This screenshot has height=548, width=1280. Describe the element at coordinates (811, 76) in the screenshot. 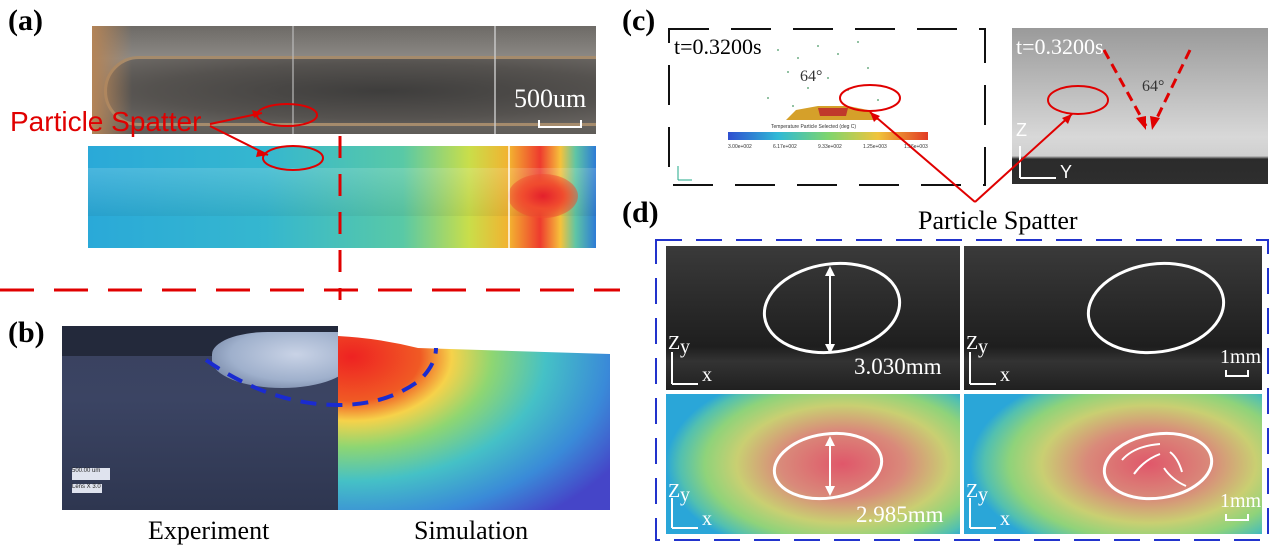

I see `sim-angle-label: 64°` at that location.